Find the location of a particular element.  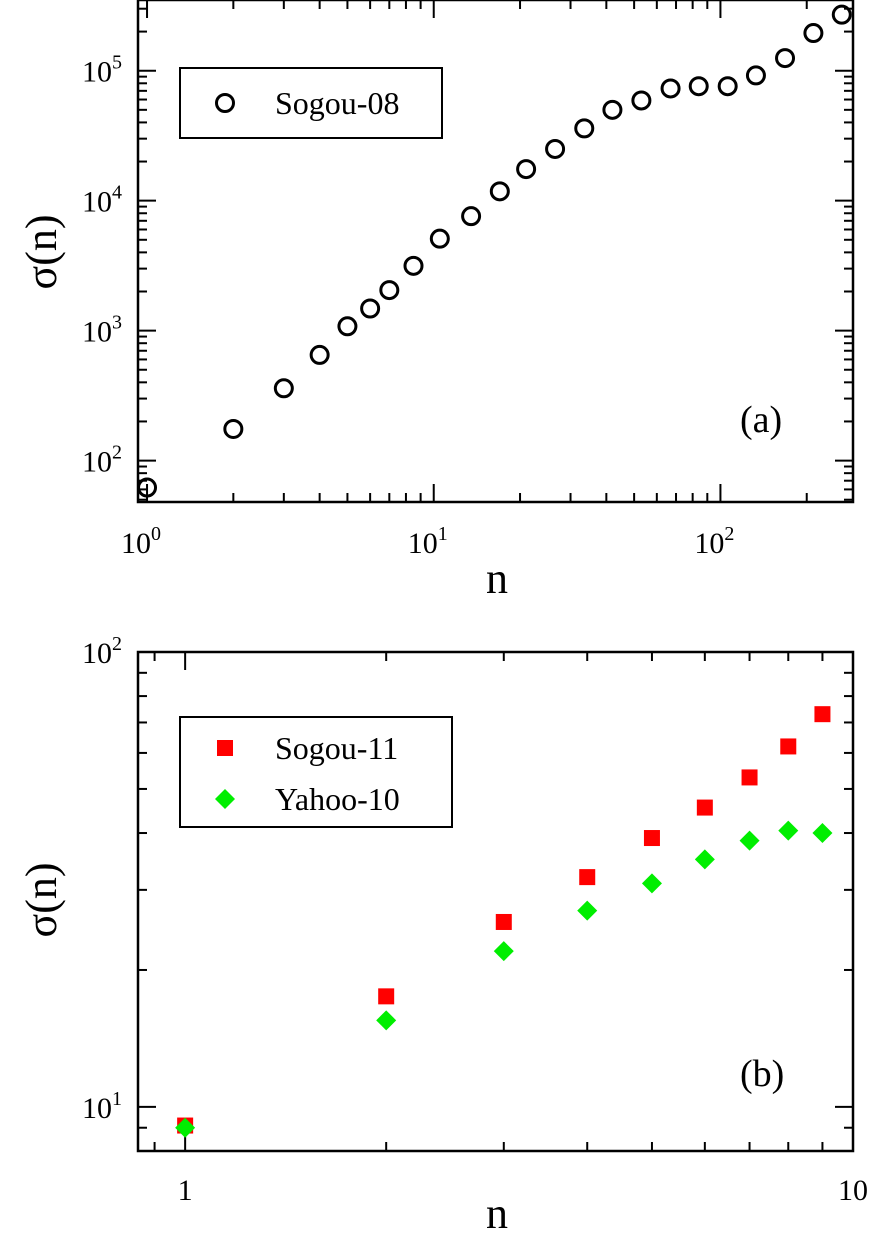

y-axis-label-b: σ(n) is located at coordinates (41, 899).